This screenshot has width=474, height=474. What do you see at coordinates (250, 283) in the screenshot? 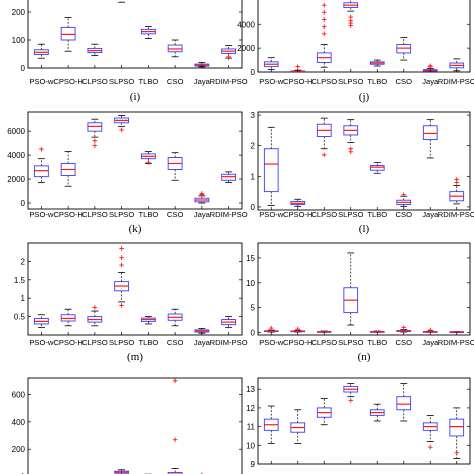
I see `y-tick-label: 10` at bounding box center [250, 283].